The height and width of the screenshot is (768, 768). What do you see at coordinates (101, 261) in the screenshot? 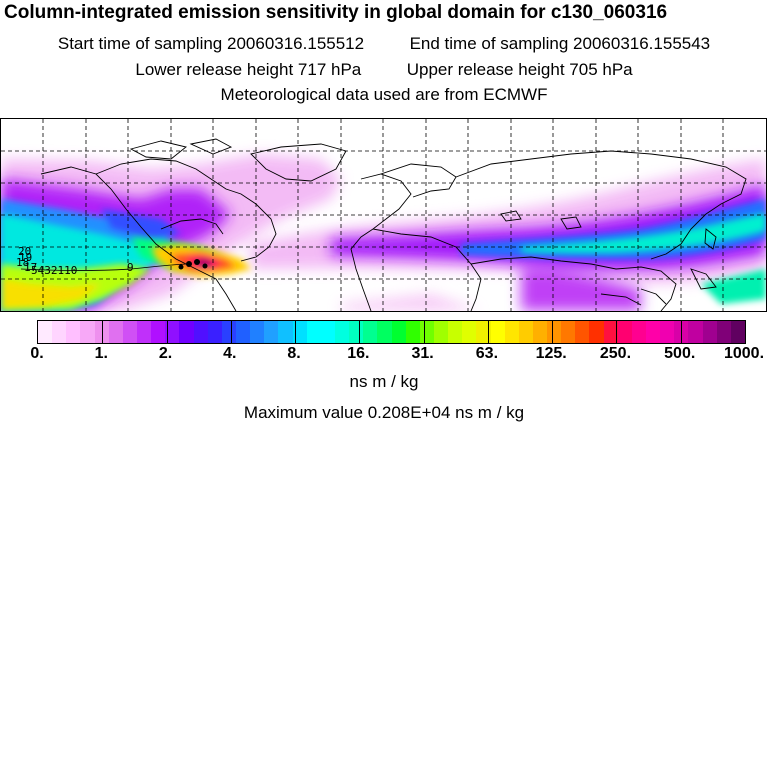
I see `trajectory-labels: 20 19 18 17 5432110 9` at bounding box center [101, 261].